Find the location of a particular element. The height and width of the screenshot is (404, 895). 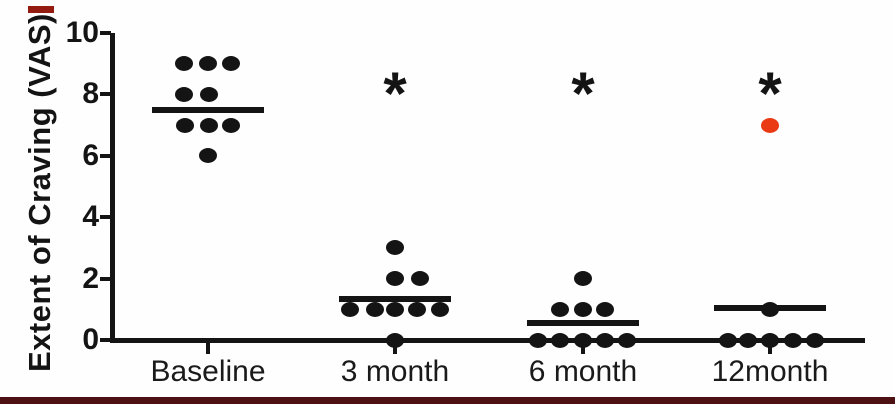

y-tick-label: 8 is located at coordinates (90, 94).